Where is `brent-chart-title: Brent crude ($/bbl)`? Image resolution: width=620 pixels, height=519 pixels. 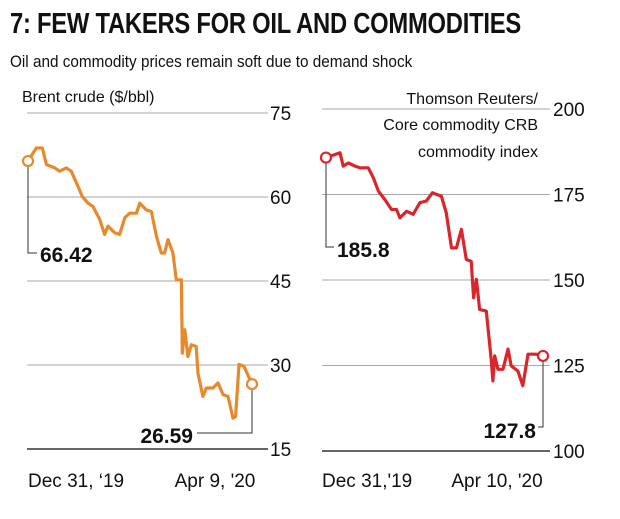 brent-chart-title: Brent crude ($/bbl) is located at coordinates (88, 97).